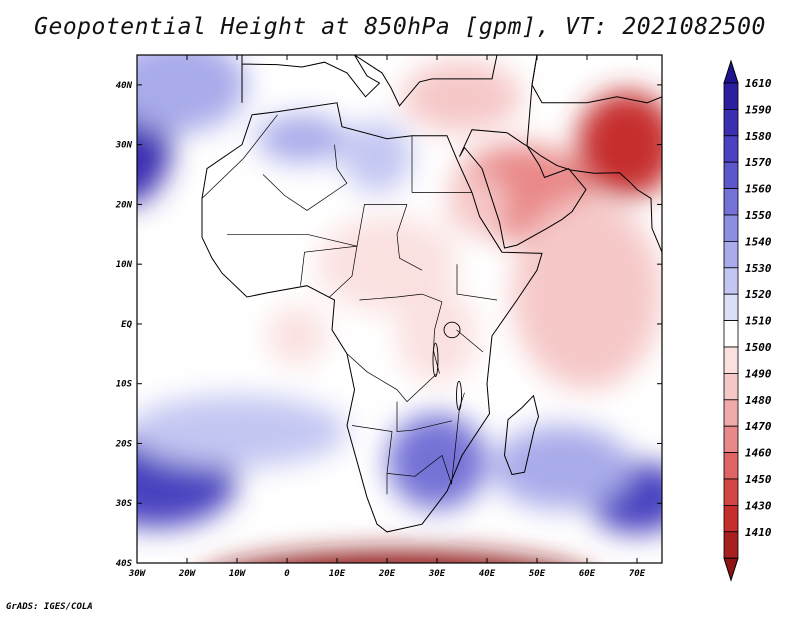 This screenshot has height=618, width=800. I want to click on border-angola-drc, so click(392, 378).